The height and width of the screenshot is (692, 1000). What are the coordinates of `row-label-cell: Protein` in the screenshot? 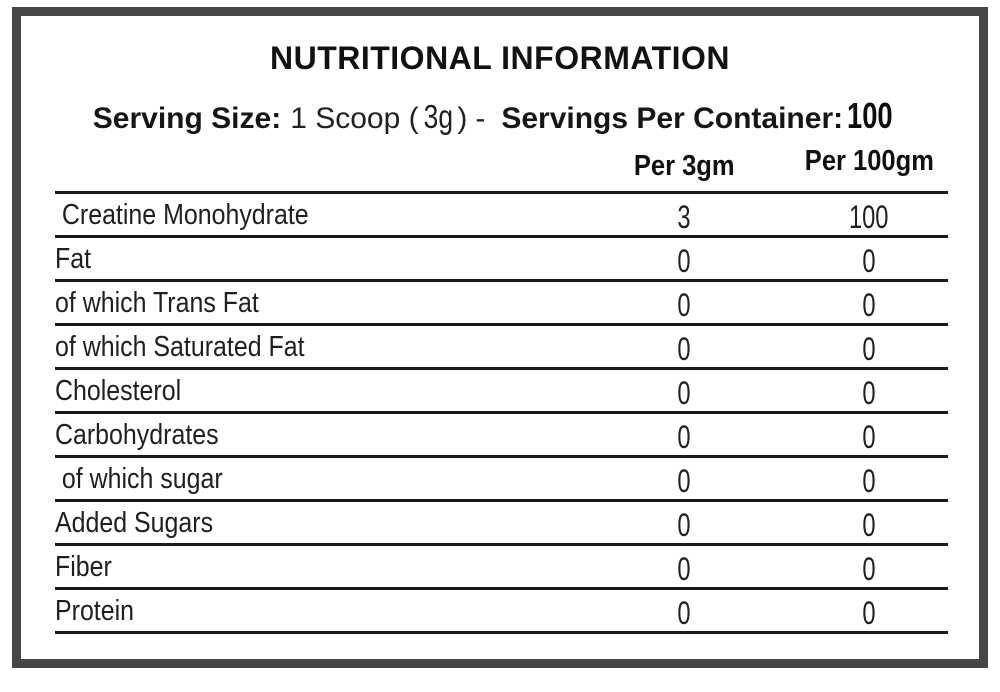 It's located at (327, 610).